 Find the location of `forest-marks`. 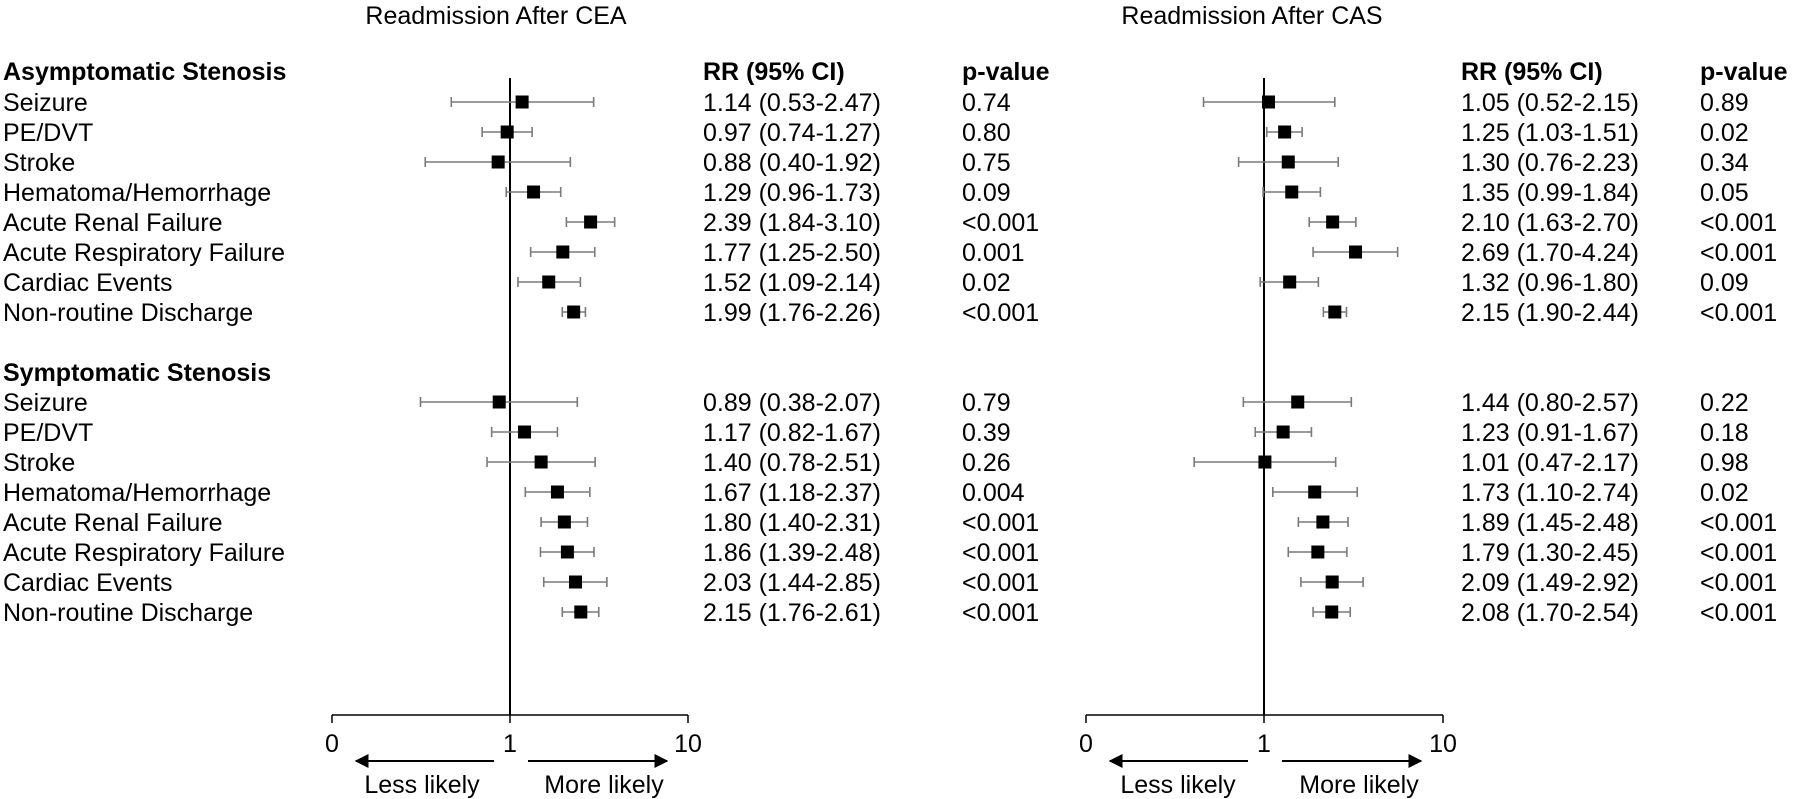

forest-marks is located at coordinates (1296, 396).